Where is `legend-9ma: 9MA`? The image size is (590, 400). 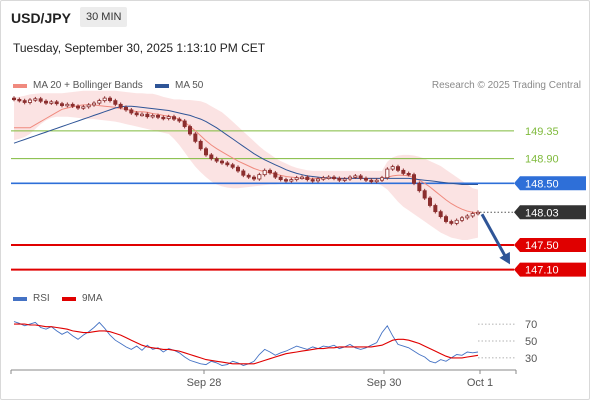
legend-9ma: 9MA is located at coordinates (82, 298).